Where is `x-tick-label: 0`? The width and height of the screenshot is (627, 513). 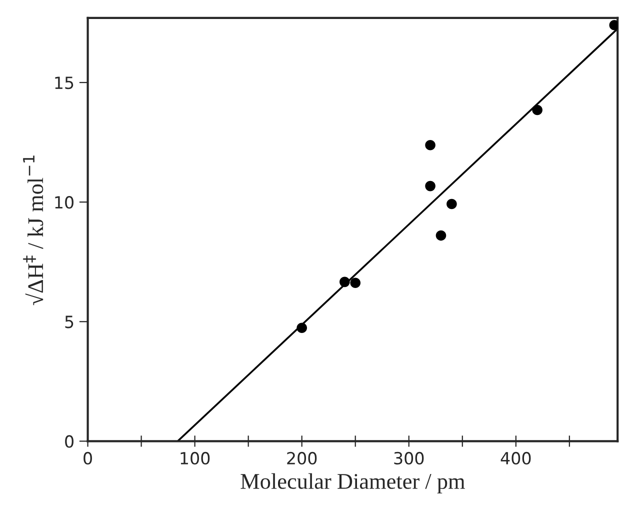 x-tick-label: 0 is located at coordinates (88, 458).